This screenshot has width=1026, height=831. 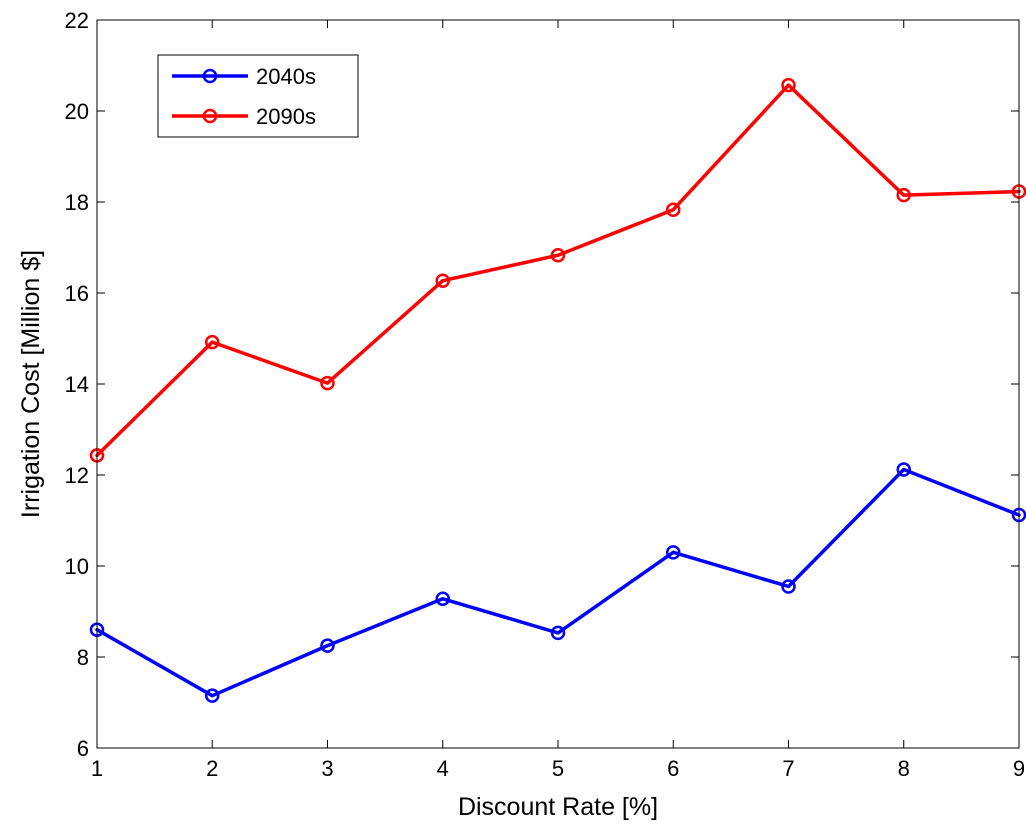 What do you see at coordinates (212, 768) in the screenshot?
I see `x-tick-label: 2` at bounding box center [212, 768].